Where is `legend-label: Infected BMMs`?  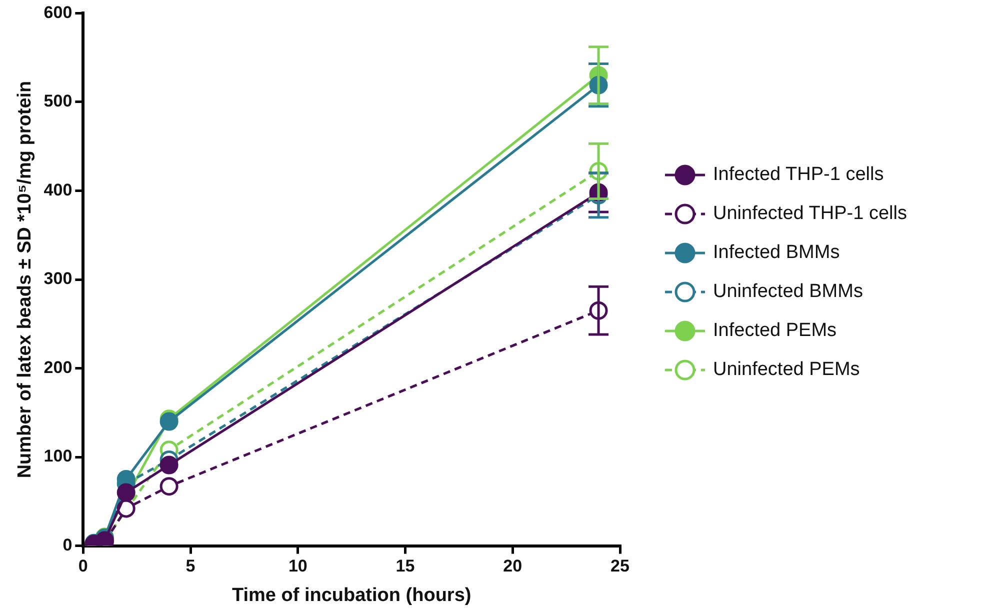 legend-label: Infected BMMs is located at coordinates (776, 253).